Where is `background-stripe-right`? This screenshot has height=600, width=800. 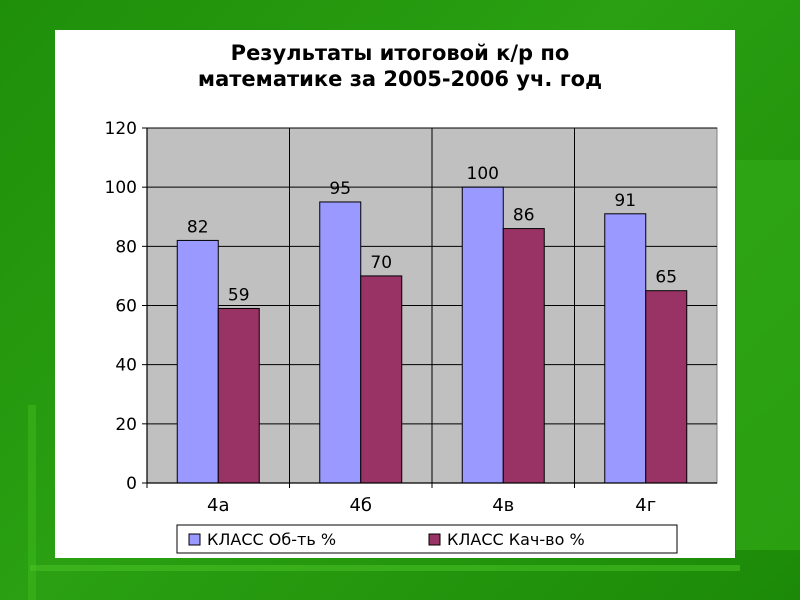 background-stripe-right is located at coordinates (768, 355).